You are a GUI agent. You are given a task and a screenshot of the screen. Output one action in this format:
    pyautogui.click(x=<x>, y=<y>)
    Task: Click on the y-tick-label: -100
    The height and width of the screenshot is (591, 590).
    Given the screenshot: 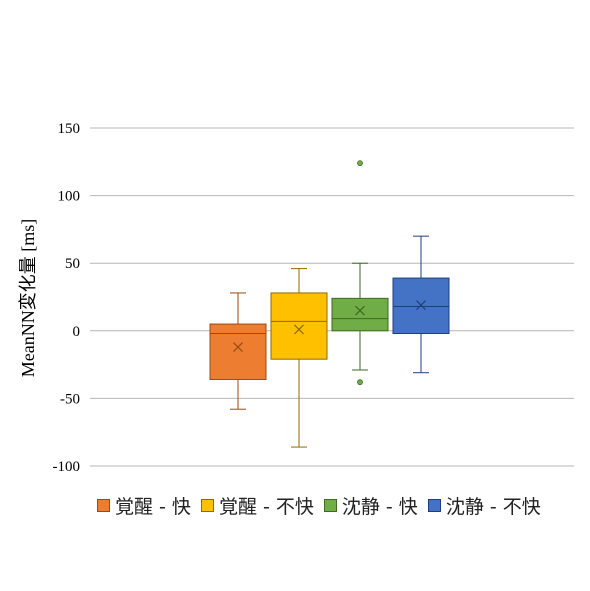 What is the action you would take?
    pyautogui.click(x=67, y=467)
    